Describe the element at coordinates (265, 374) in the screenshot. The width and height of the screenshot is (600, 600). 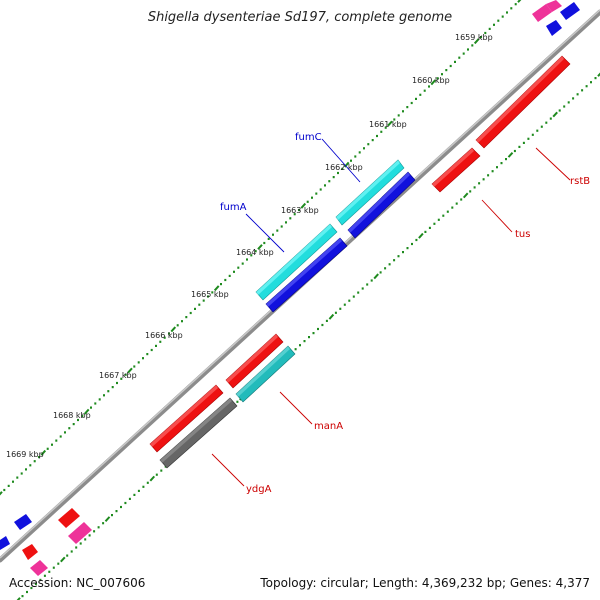
I see `gene-manA` at that location.